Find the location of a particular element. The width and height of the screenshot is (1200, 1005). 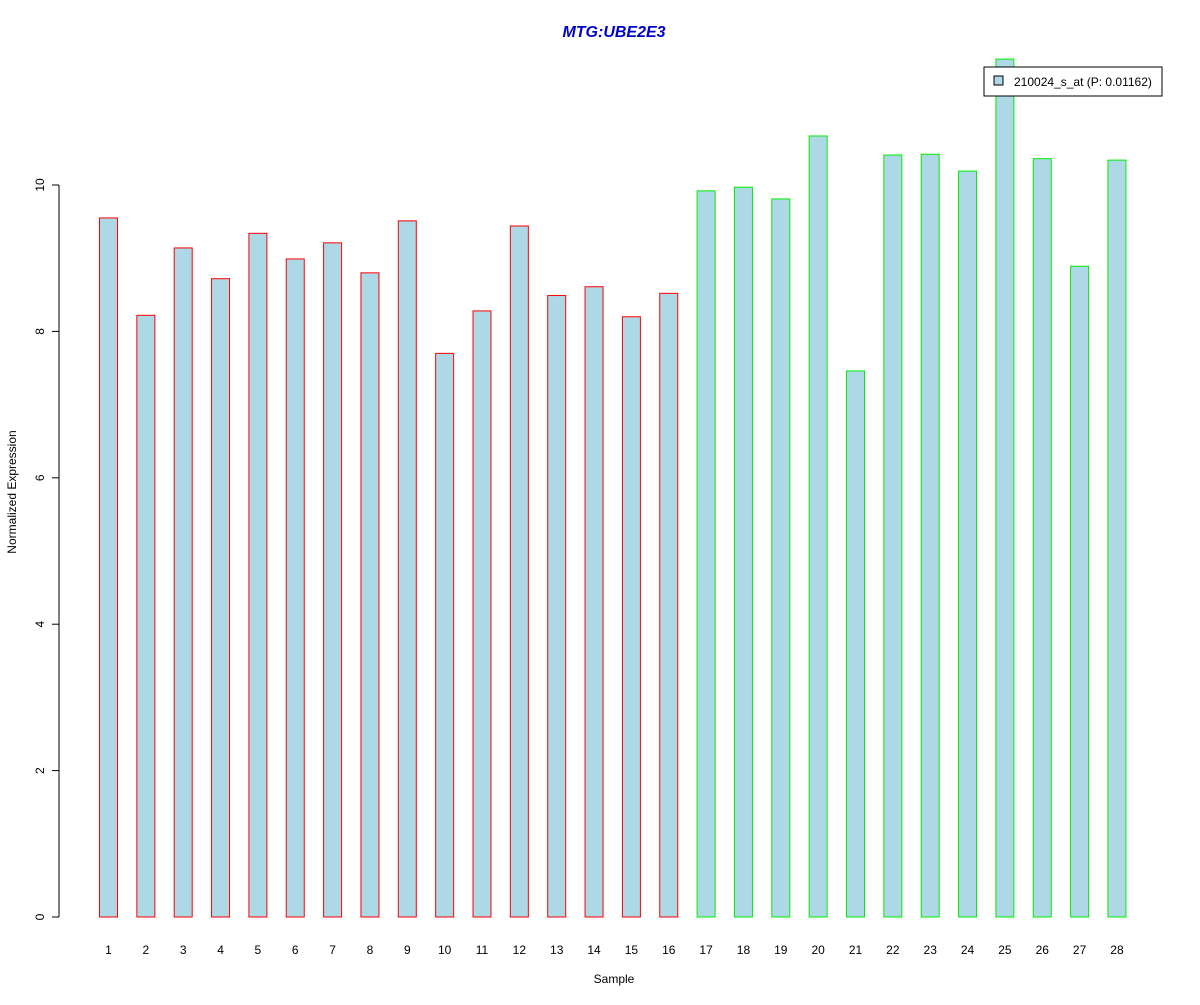

x-tick-label: 21 is located at coordinates (856, 950).